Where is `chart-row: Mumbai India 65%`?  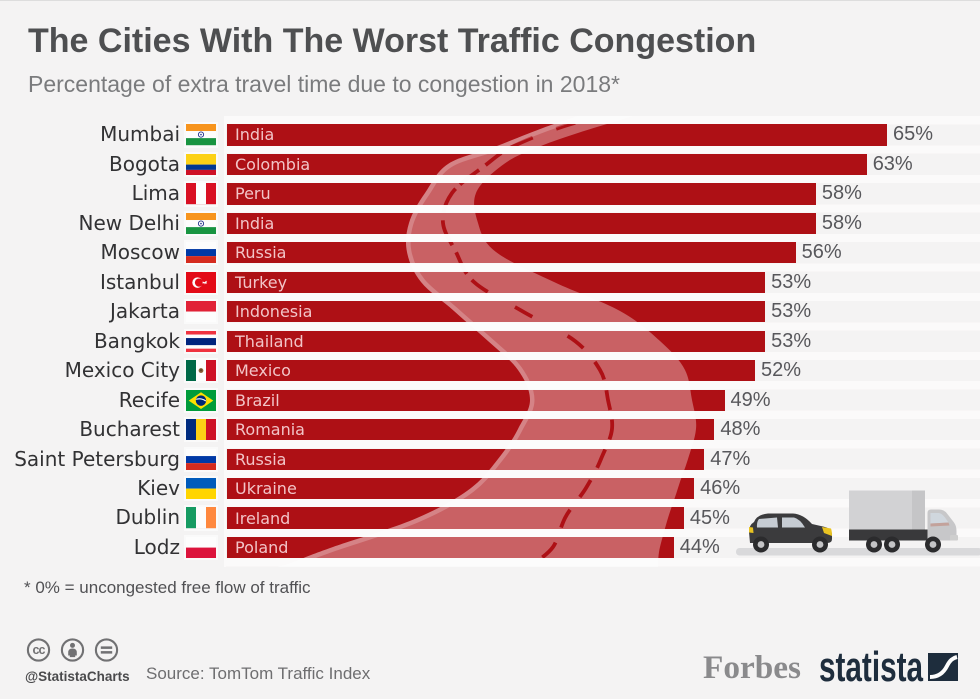
chart-row: Mumbai India 65% is located at coordinates (490, 134).